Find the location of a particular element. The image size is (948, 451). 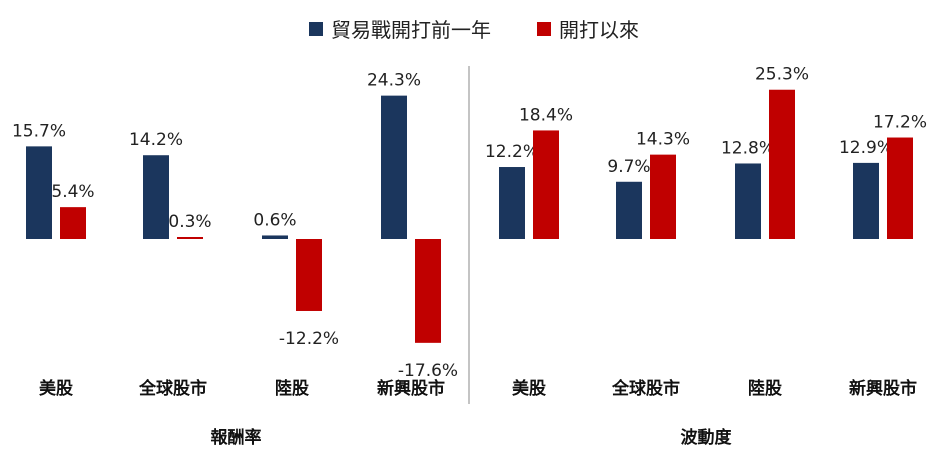

bar-p2-s2-c4 is located at coordinates (900, 188).